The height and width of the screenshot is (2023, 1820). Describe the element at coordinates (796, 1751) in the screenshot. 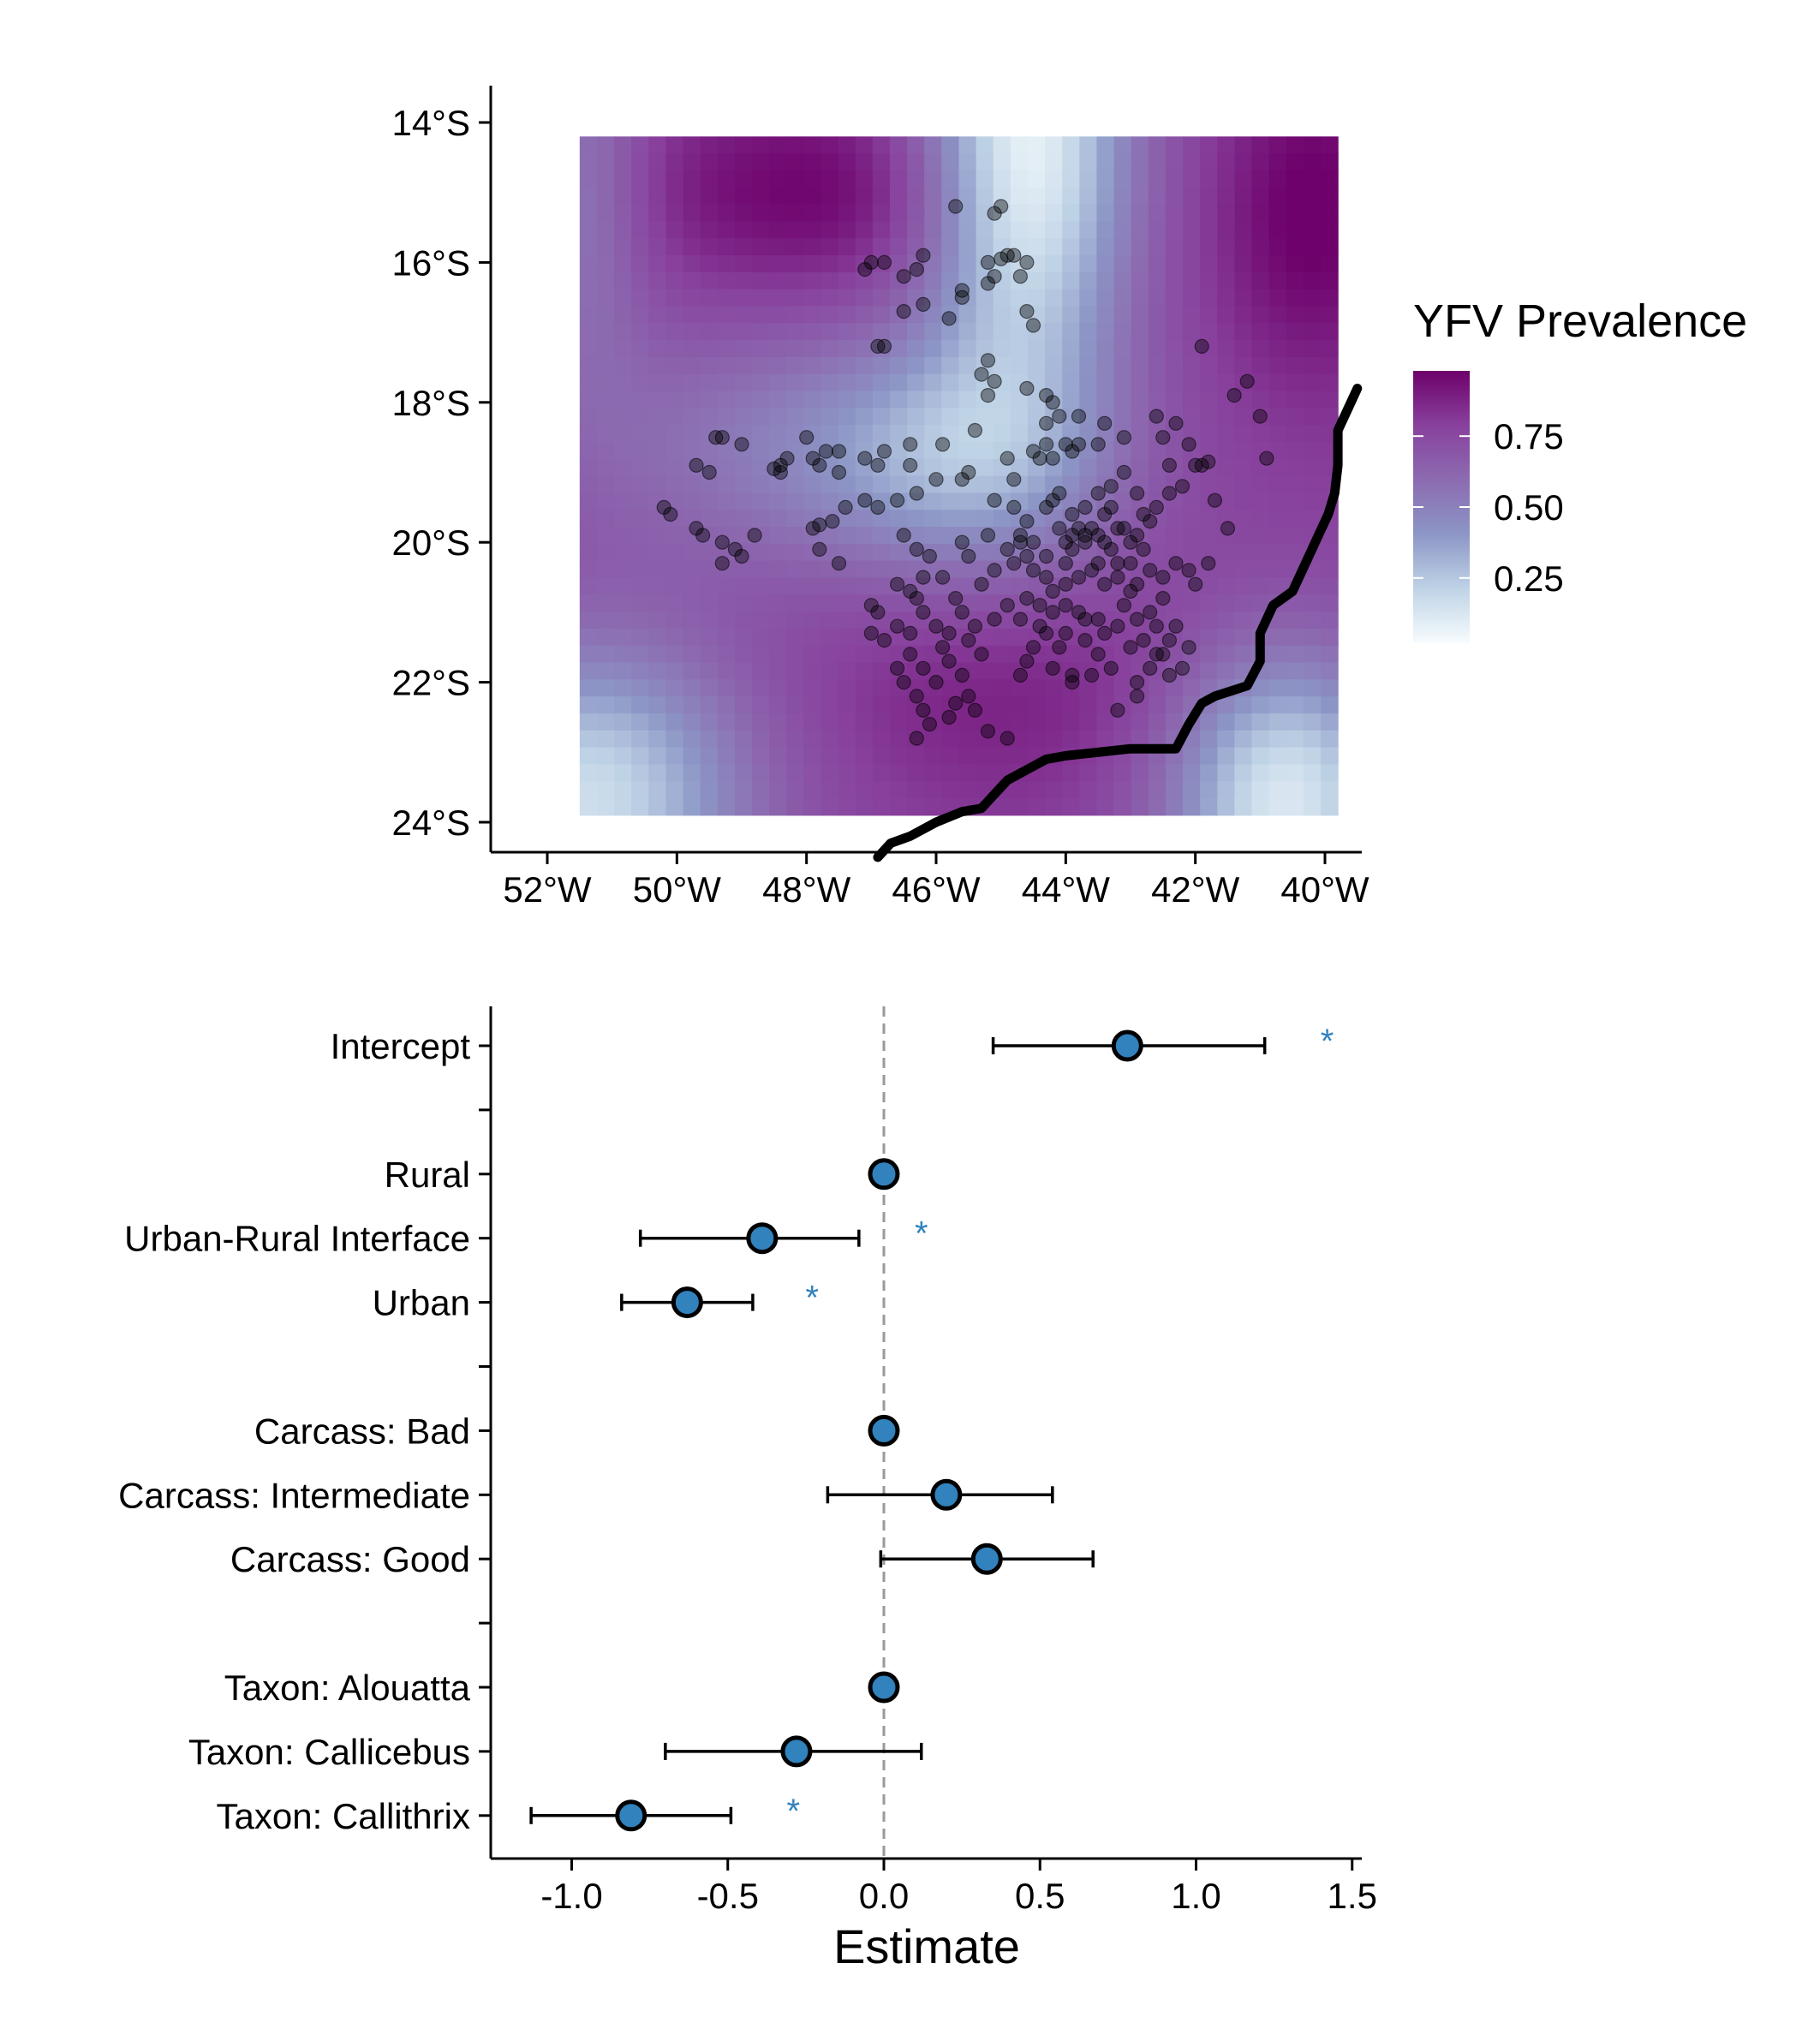

I see `estimate-point` at that location.